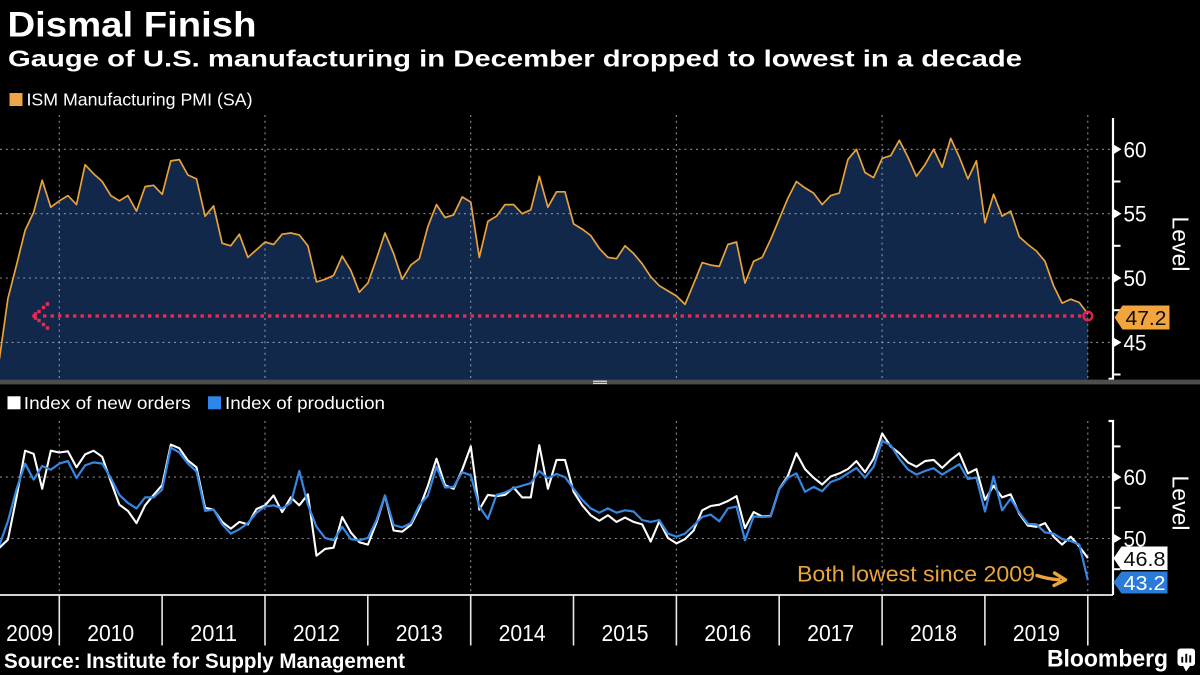  What do you see at coordinates (132, 24) in the screenshot?
I see `svg-text: Dismal Finish` at bounding box center [132, 24].